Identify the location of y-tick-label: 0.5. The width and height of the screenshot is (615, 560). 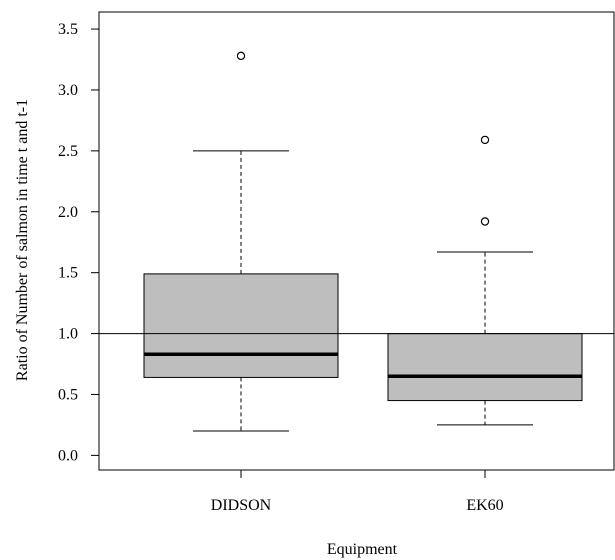
(68, 394).